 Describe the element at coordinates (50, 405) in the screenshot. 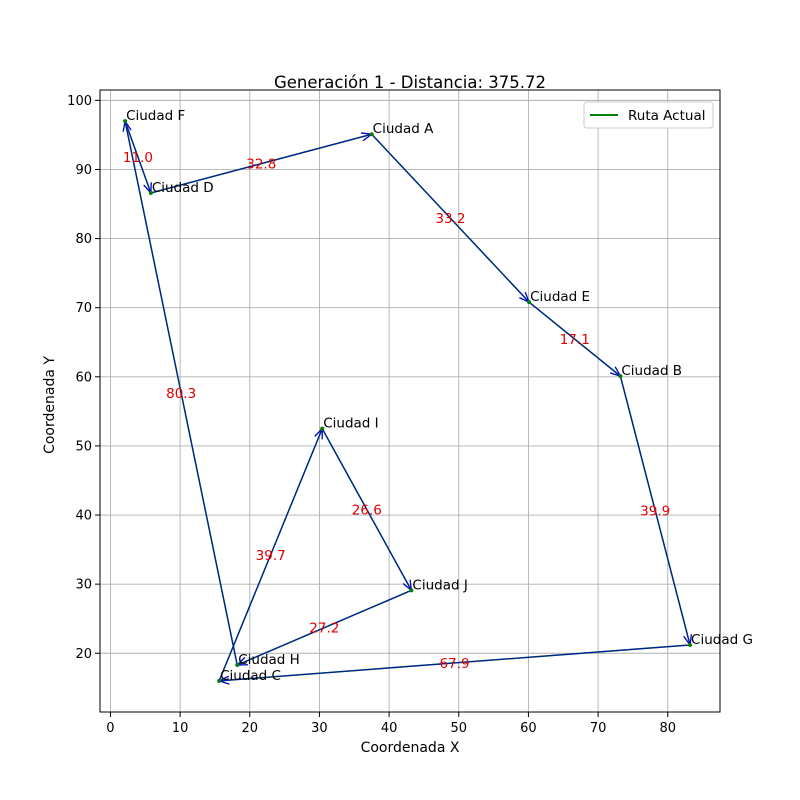

I see `y-axis-title: Coordenada Y` at that location.